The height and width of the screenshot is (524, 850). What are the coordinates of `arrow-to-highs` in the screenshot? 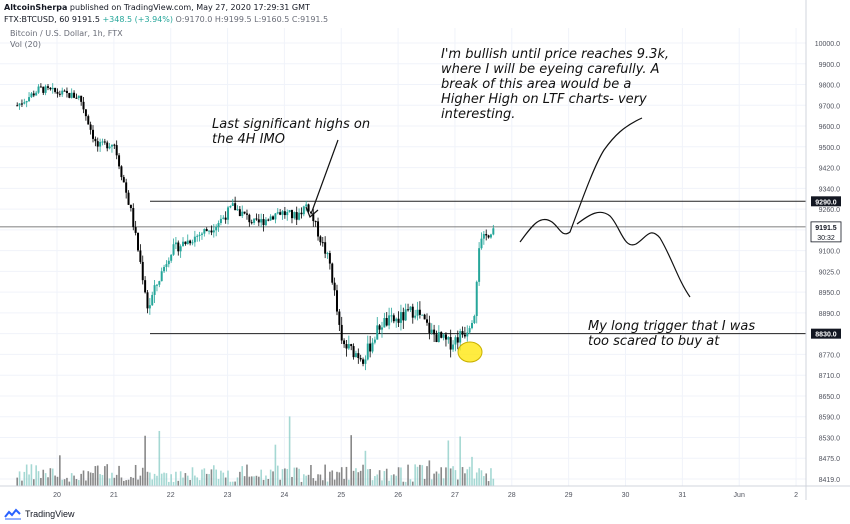 It's located at (324, 177).